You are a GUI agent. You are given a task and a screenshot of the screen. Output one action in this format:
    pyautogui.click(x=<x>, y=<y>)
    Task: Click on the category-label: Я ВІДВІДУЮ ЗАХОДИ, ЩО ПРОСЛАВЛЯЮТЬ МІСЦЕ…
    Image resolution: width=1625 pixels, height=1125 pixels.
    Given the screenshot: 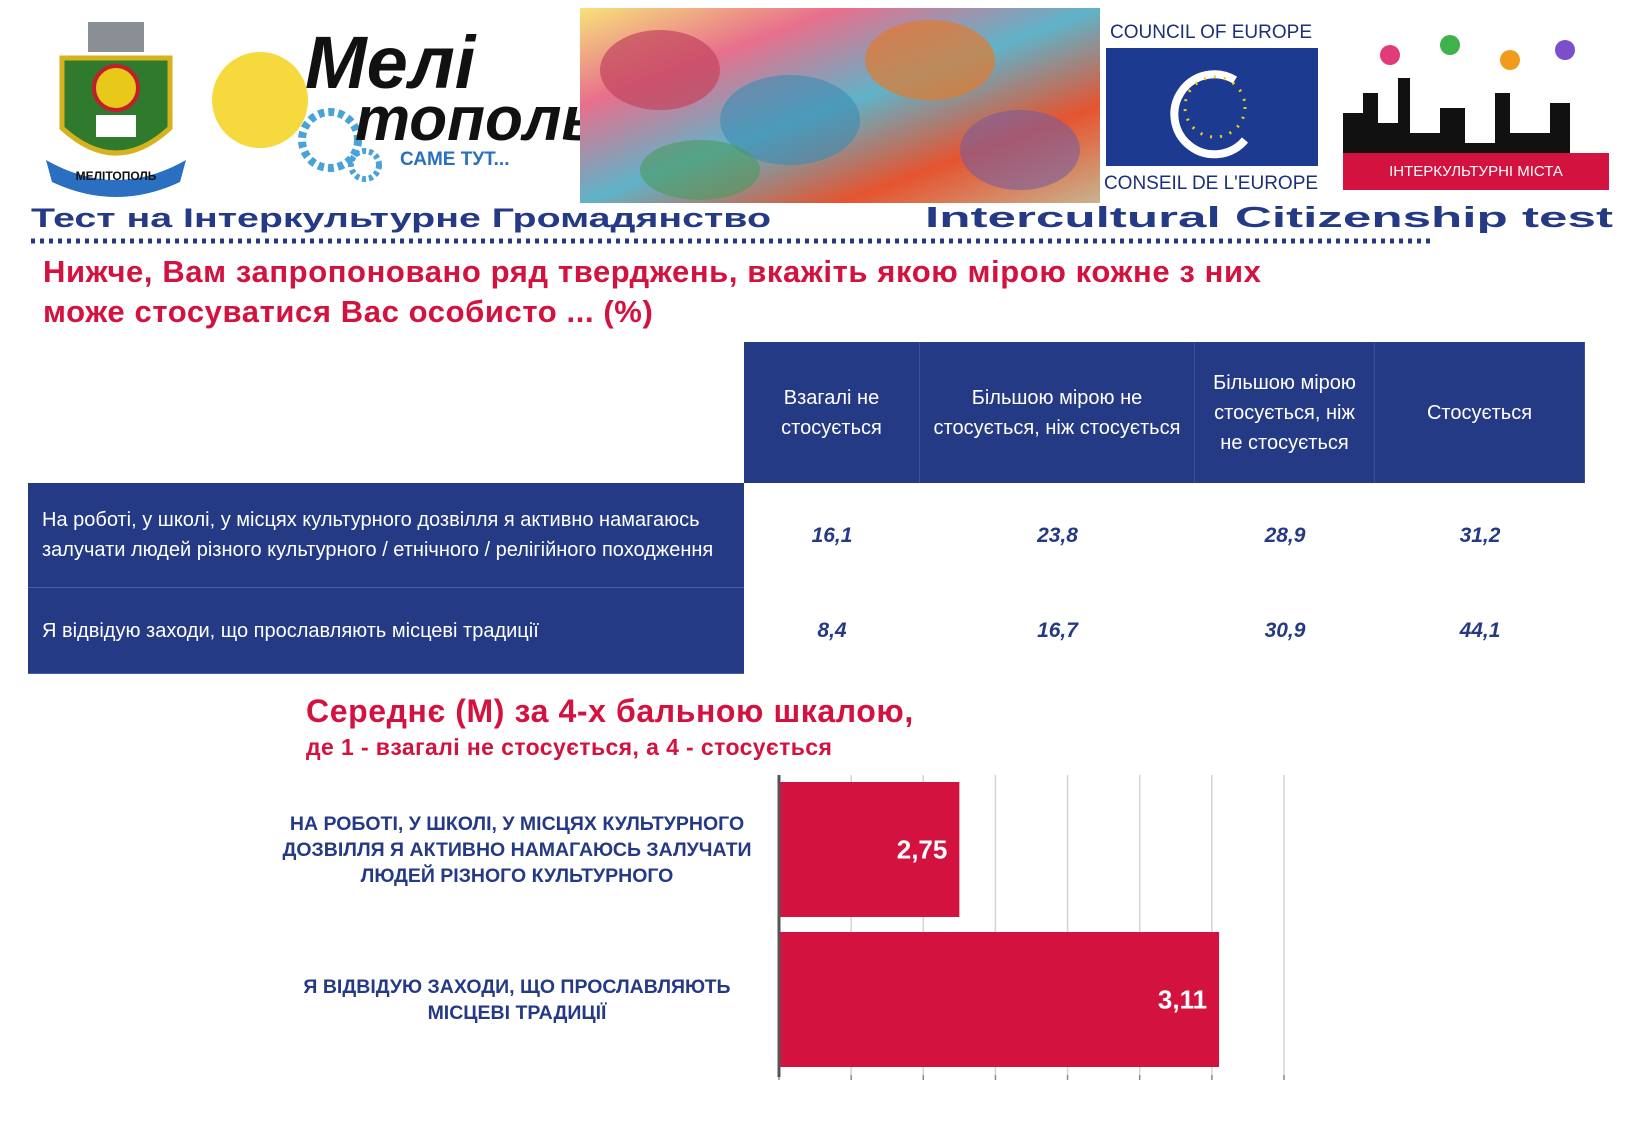 What is the action you would take?
    pyautogui.click(x=517, y=999)
    